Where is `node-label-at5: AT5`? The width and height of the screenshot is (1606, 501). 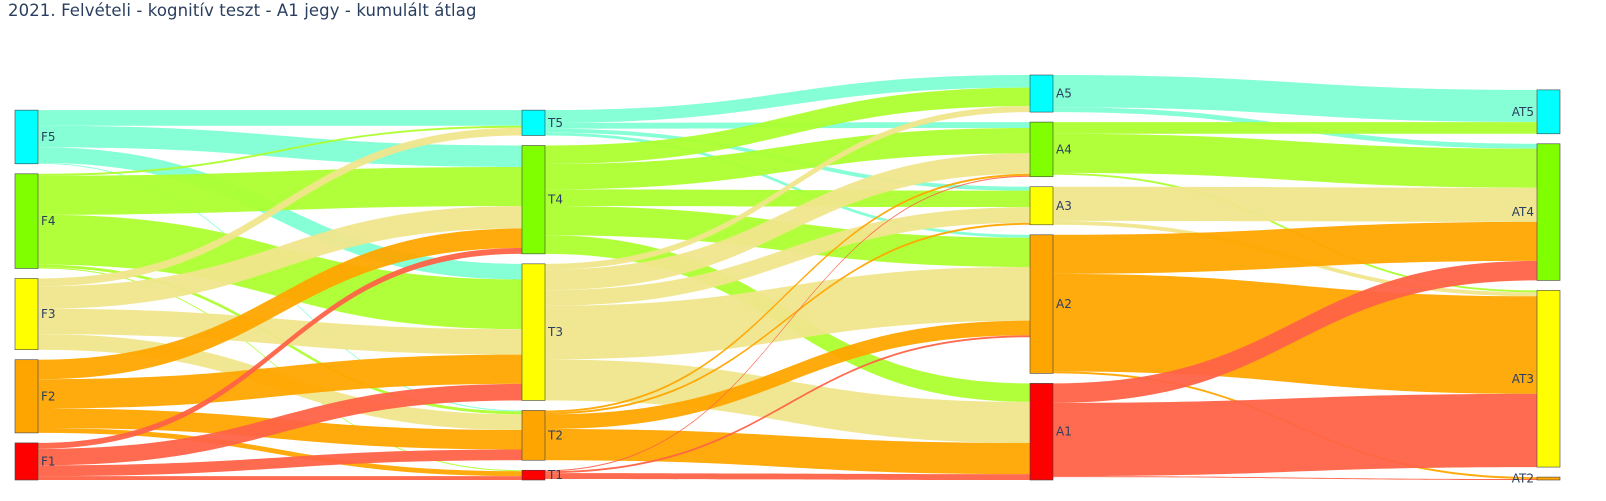 node-label-at5: AT5 is located at coordinates (1523, 112).